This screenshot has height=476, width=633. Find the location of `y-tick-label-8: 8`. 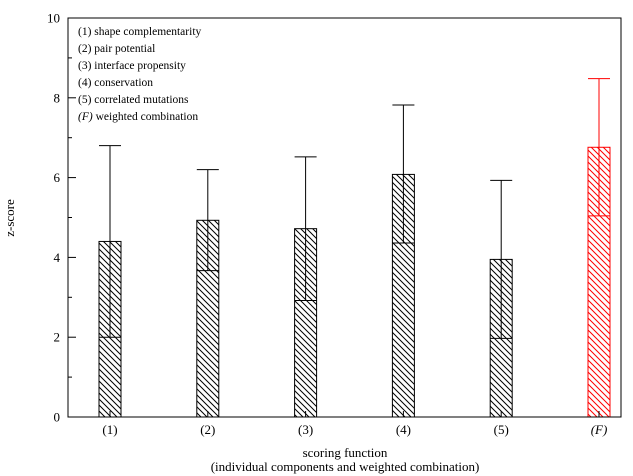

y-tick-label-8: 8 is located at coordinates (57, 97).